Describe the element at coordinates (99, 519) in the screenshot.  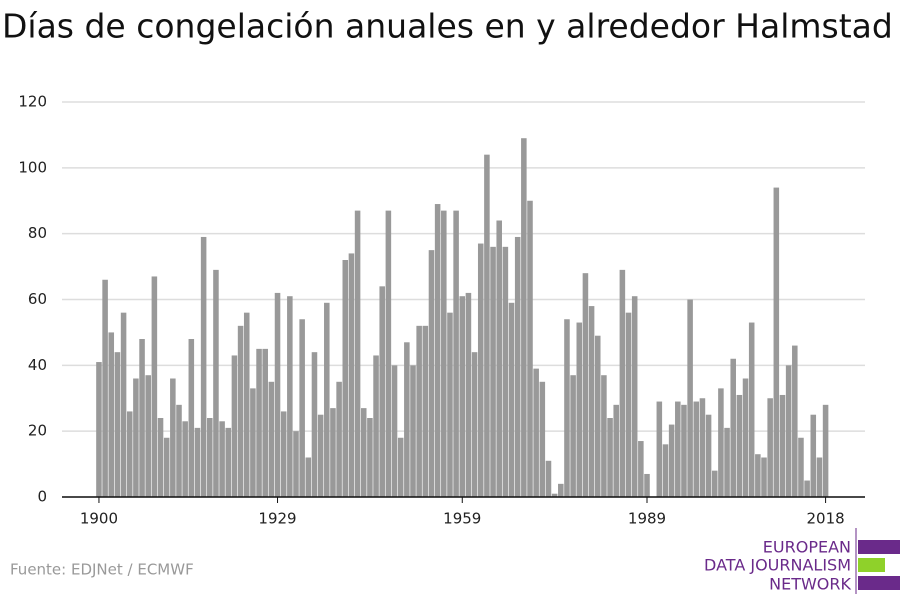
I see `x-tick-label: 1900` at that location.